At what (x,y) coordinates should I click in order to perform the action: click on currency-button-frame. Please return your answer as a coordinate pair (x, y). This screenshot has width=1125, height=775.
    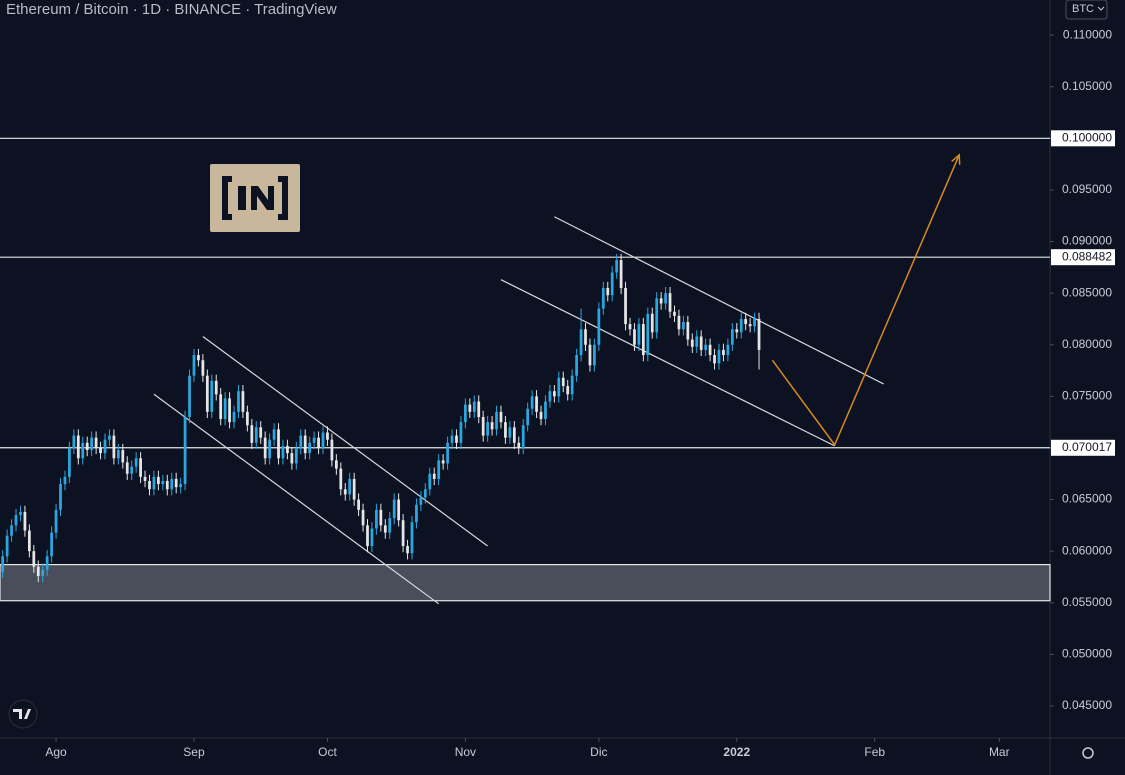
    Looking at the image, I should click on (1086, 10).